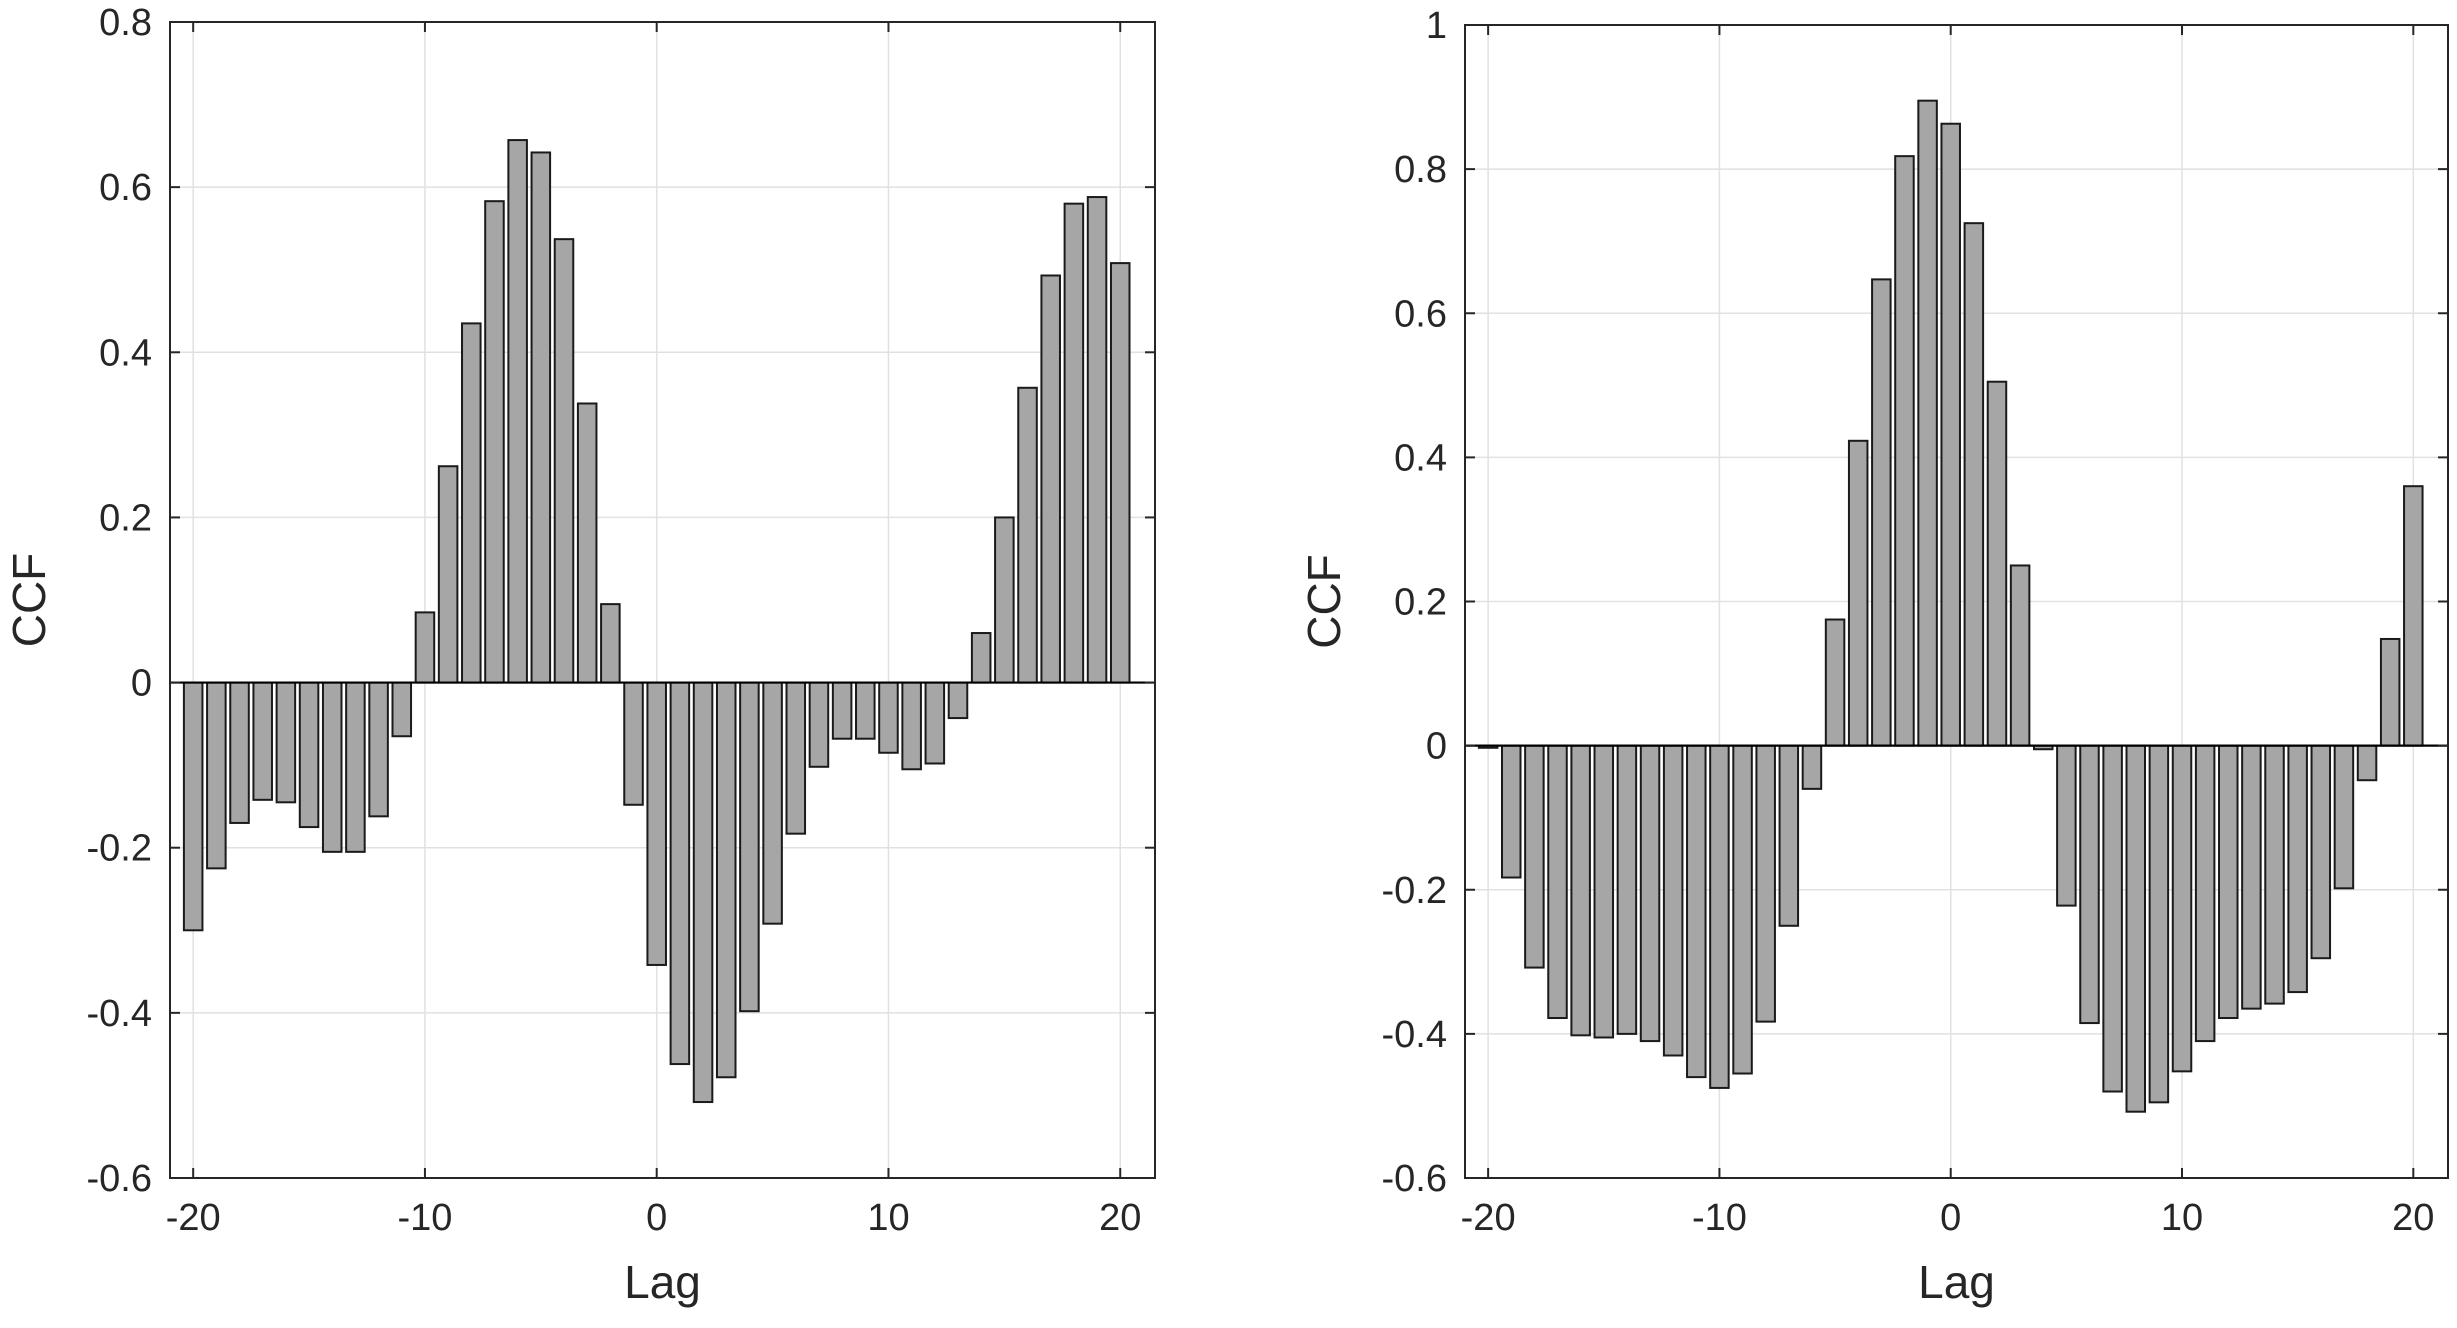  Describe the element at coordinates (888, 1218) in the screenshot. I see `left-xtick-label-3: 10` at that location.